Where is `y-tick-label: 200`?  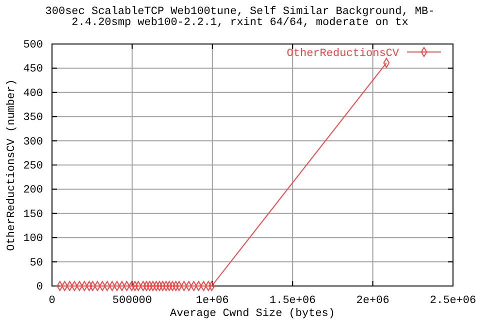
y-tick-label: 200 is located at coordinates (33, 190).